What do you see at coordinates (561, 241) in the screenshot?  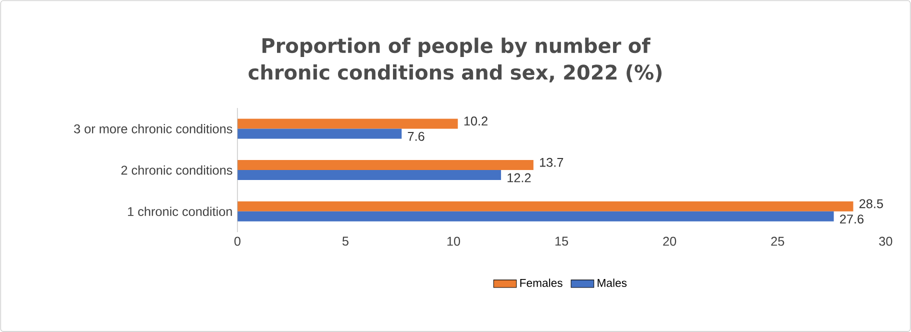 I see `x-tick-label: 15` at bounding box center [561, 241].